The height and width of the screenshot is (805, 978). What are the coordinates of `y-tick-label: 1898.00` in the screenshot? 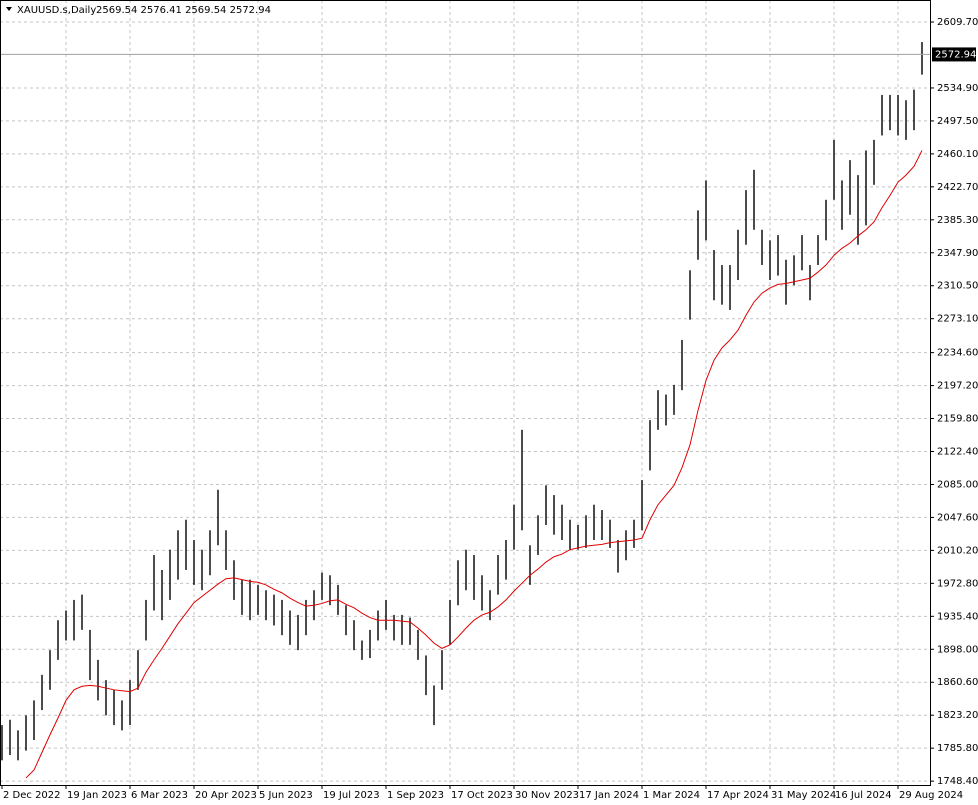 It's located at (957, 649).